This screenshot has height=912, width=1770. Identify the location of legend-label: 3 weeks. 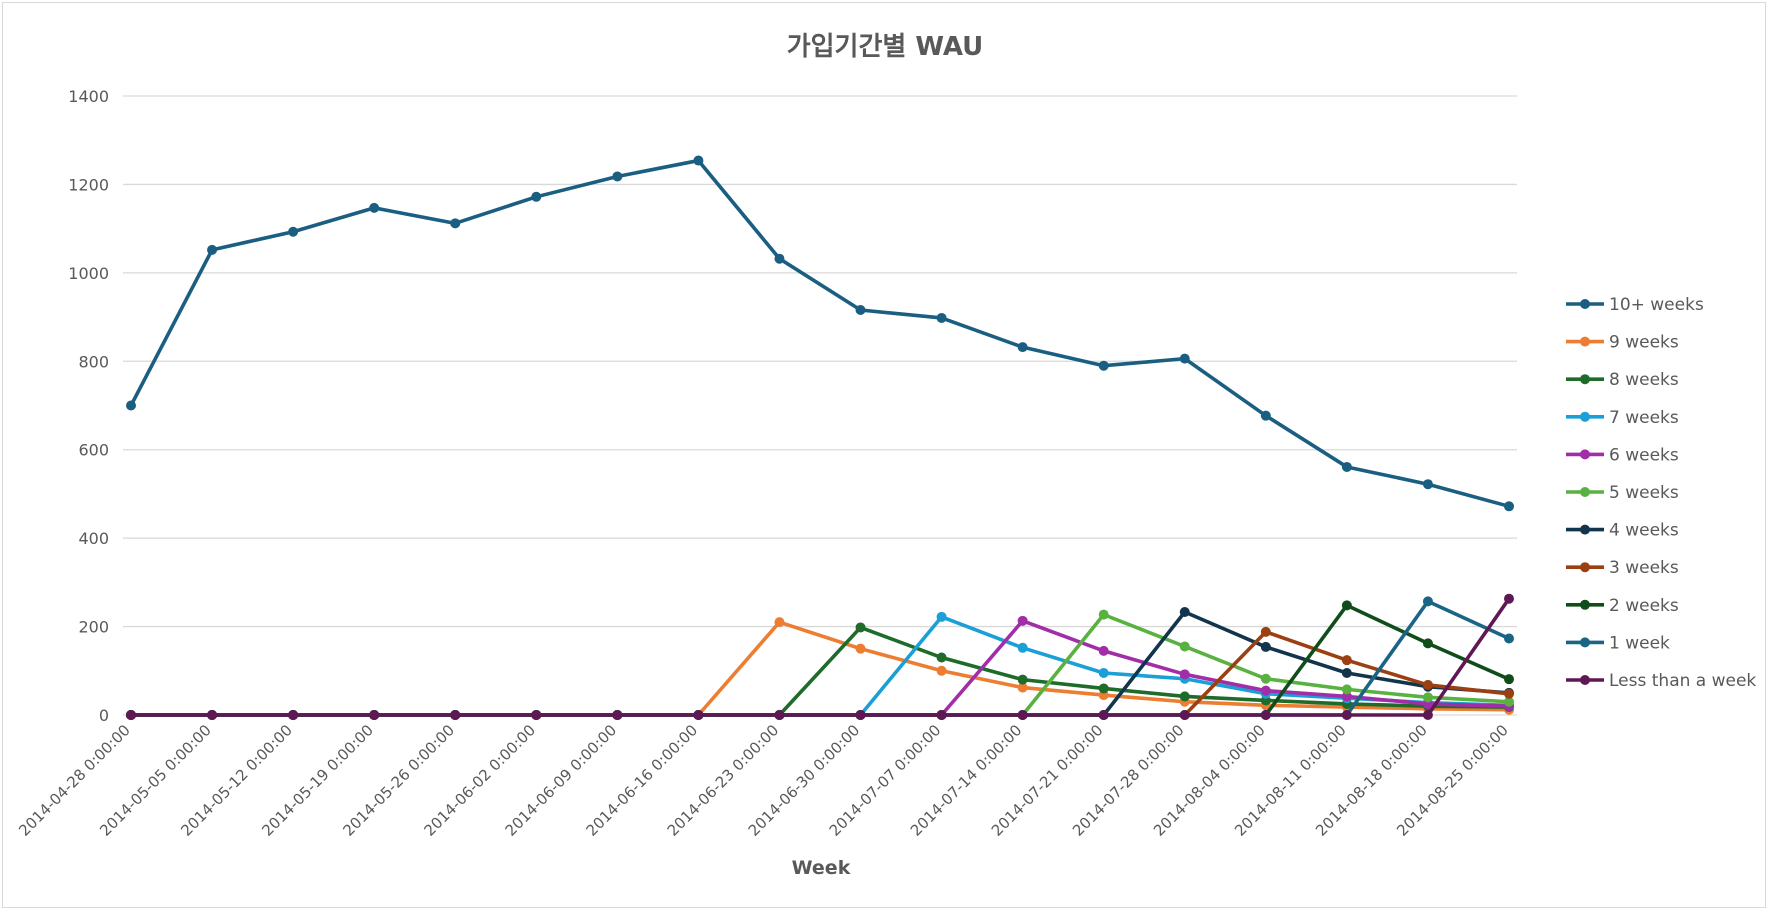
(1644, 568).